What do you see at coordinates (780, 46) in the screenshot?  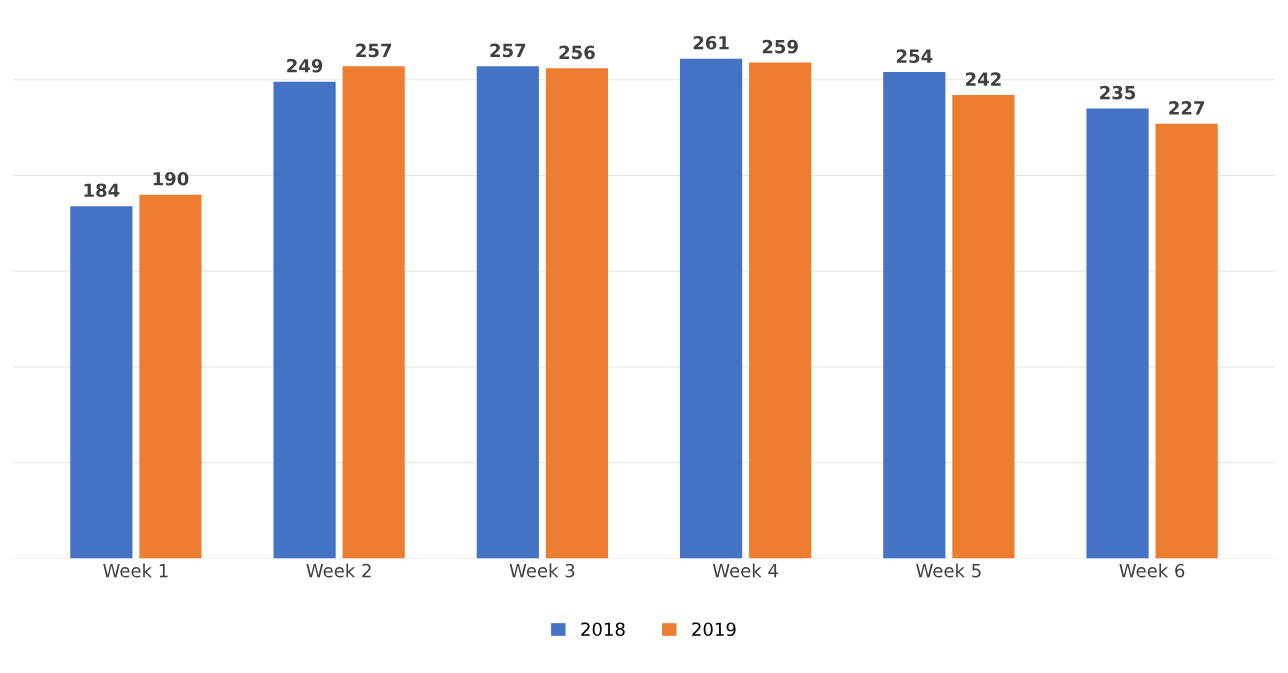 I see `data-label: 259` at bounding box center [780, 46].